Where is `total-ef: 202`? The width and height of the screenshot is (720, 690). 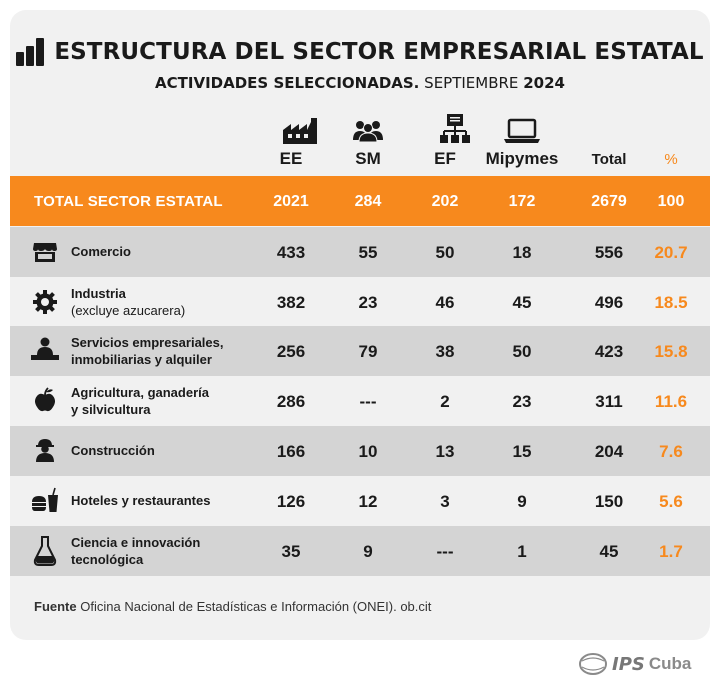 total-ef: 202 is located at coordinates (445, 201).